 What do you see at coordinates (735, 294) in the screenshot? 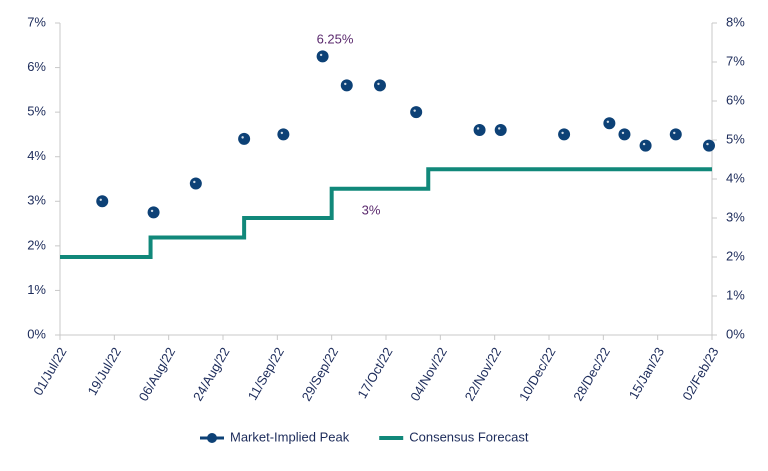
I see `y2-tick-label: 1%` at bounding box center [735, 294].